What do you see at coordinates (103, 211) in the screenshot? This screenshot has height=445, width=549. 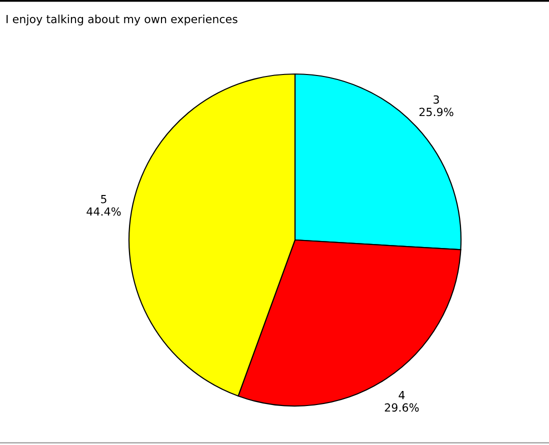 I see `data-label: 44.4%` at bounding box center [103, 211].